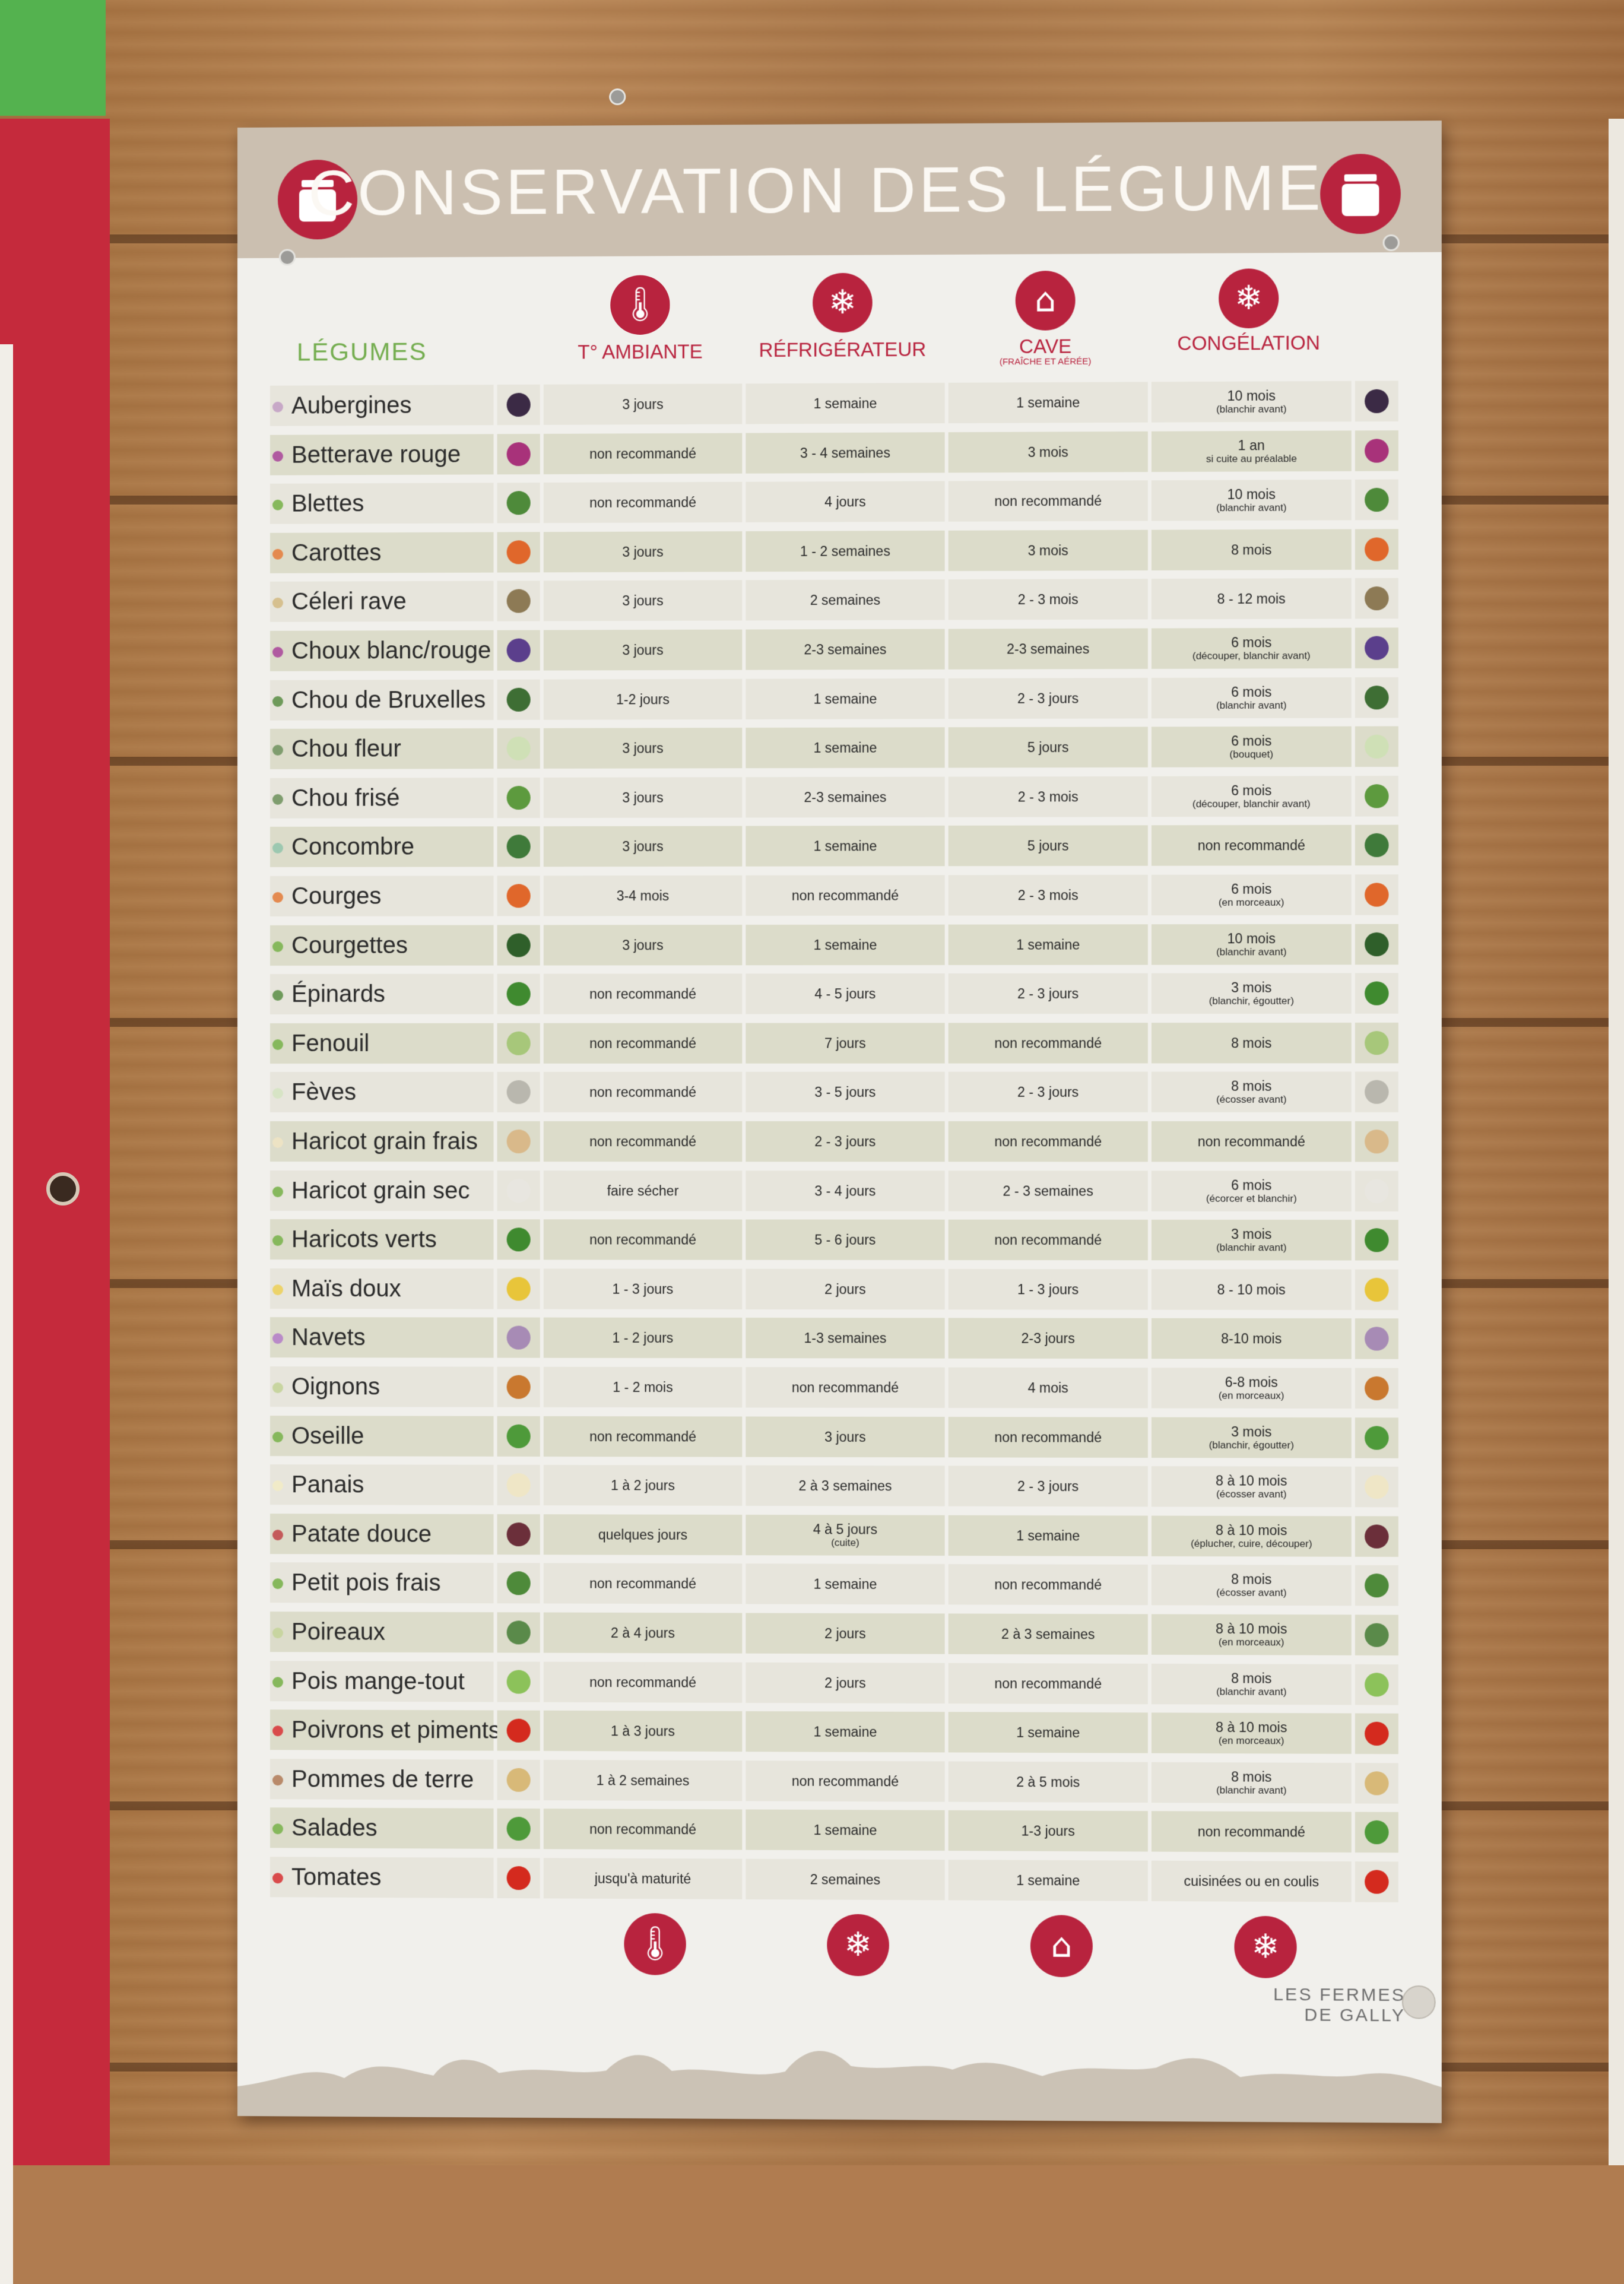 The height and width of the screenshot is (2284, 1624). I want to click on freezing-value: 6 mois, so click(1251, 1184).